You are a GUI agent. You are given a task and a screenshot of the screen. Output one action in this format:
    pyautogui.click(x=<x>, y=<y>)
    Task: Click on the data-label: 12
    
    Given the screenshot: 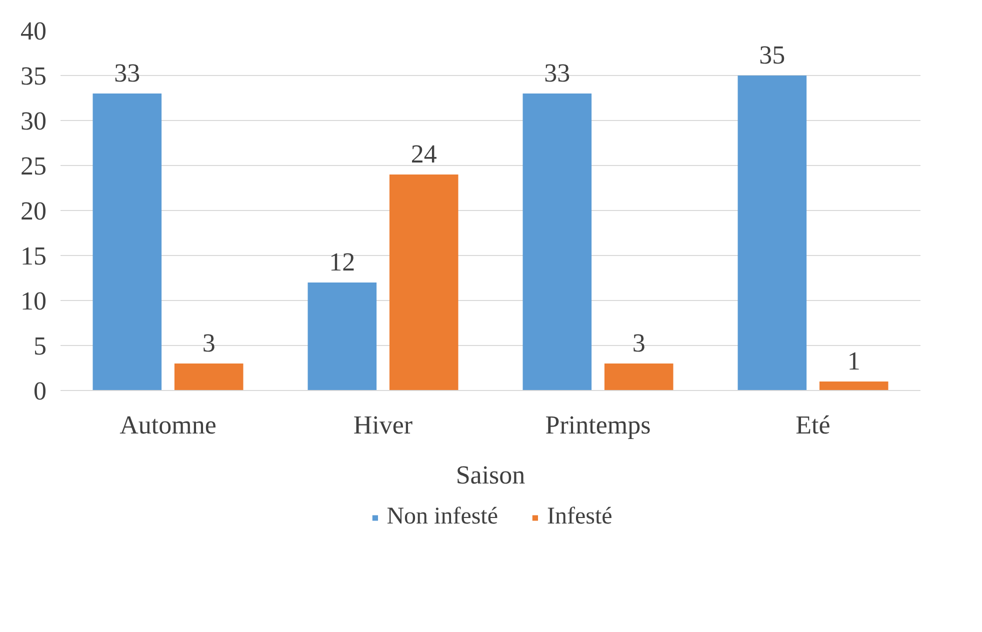 What is the action you would take?
    pyautogui.click(x=342, y=262)
    